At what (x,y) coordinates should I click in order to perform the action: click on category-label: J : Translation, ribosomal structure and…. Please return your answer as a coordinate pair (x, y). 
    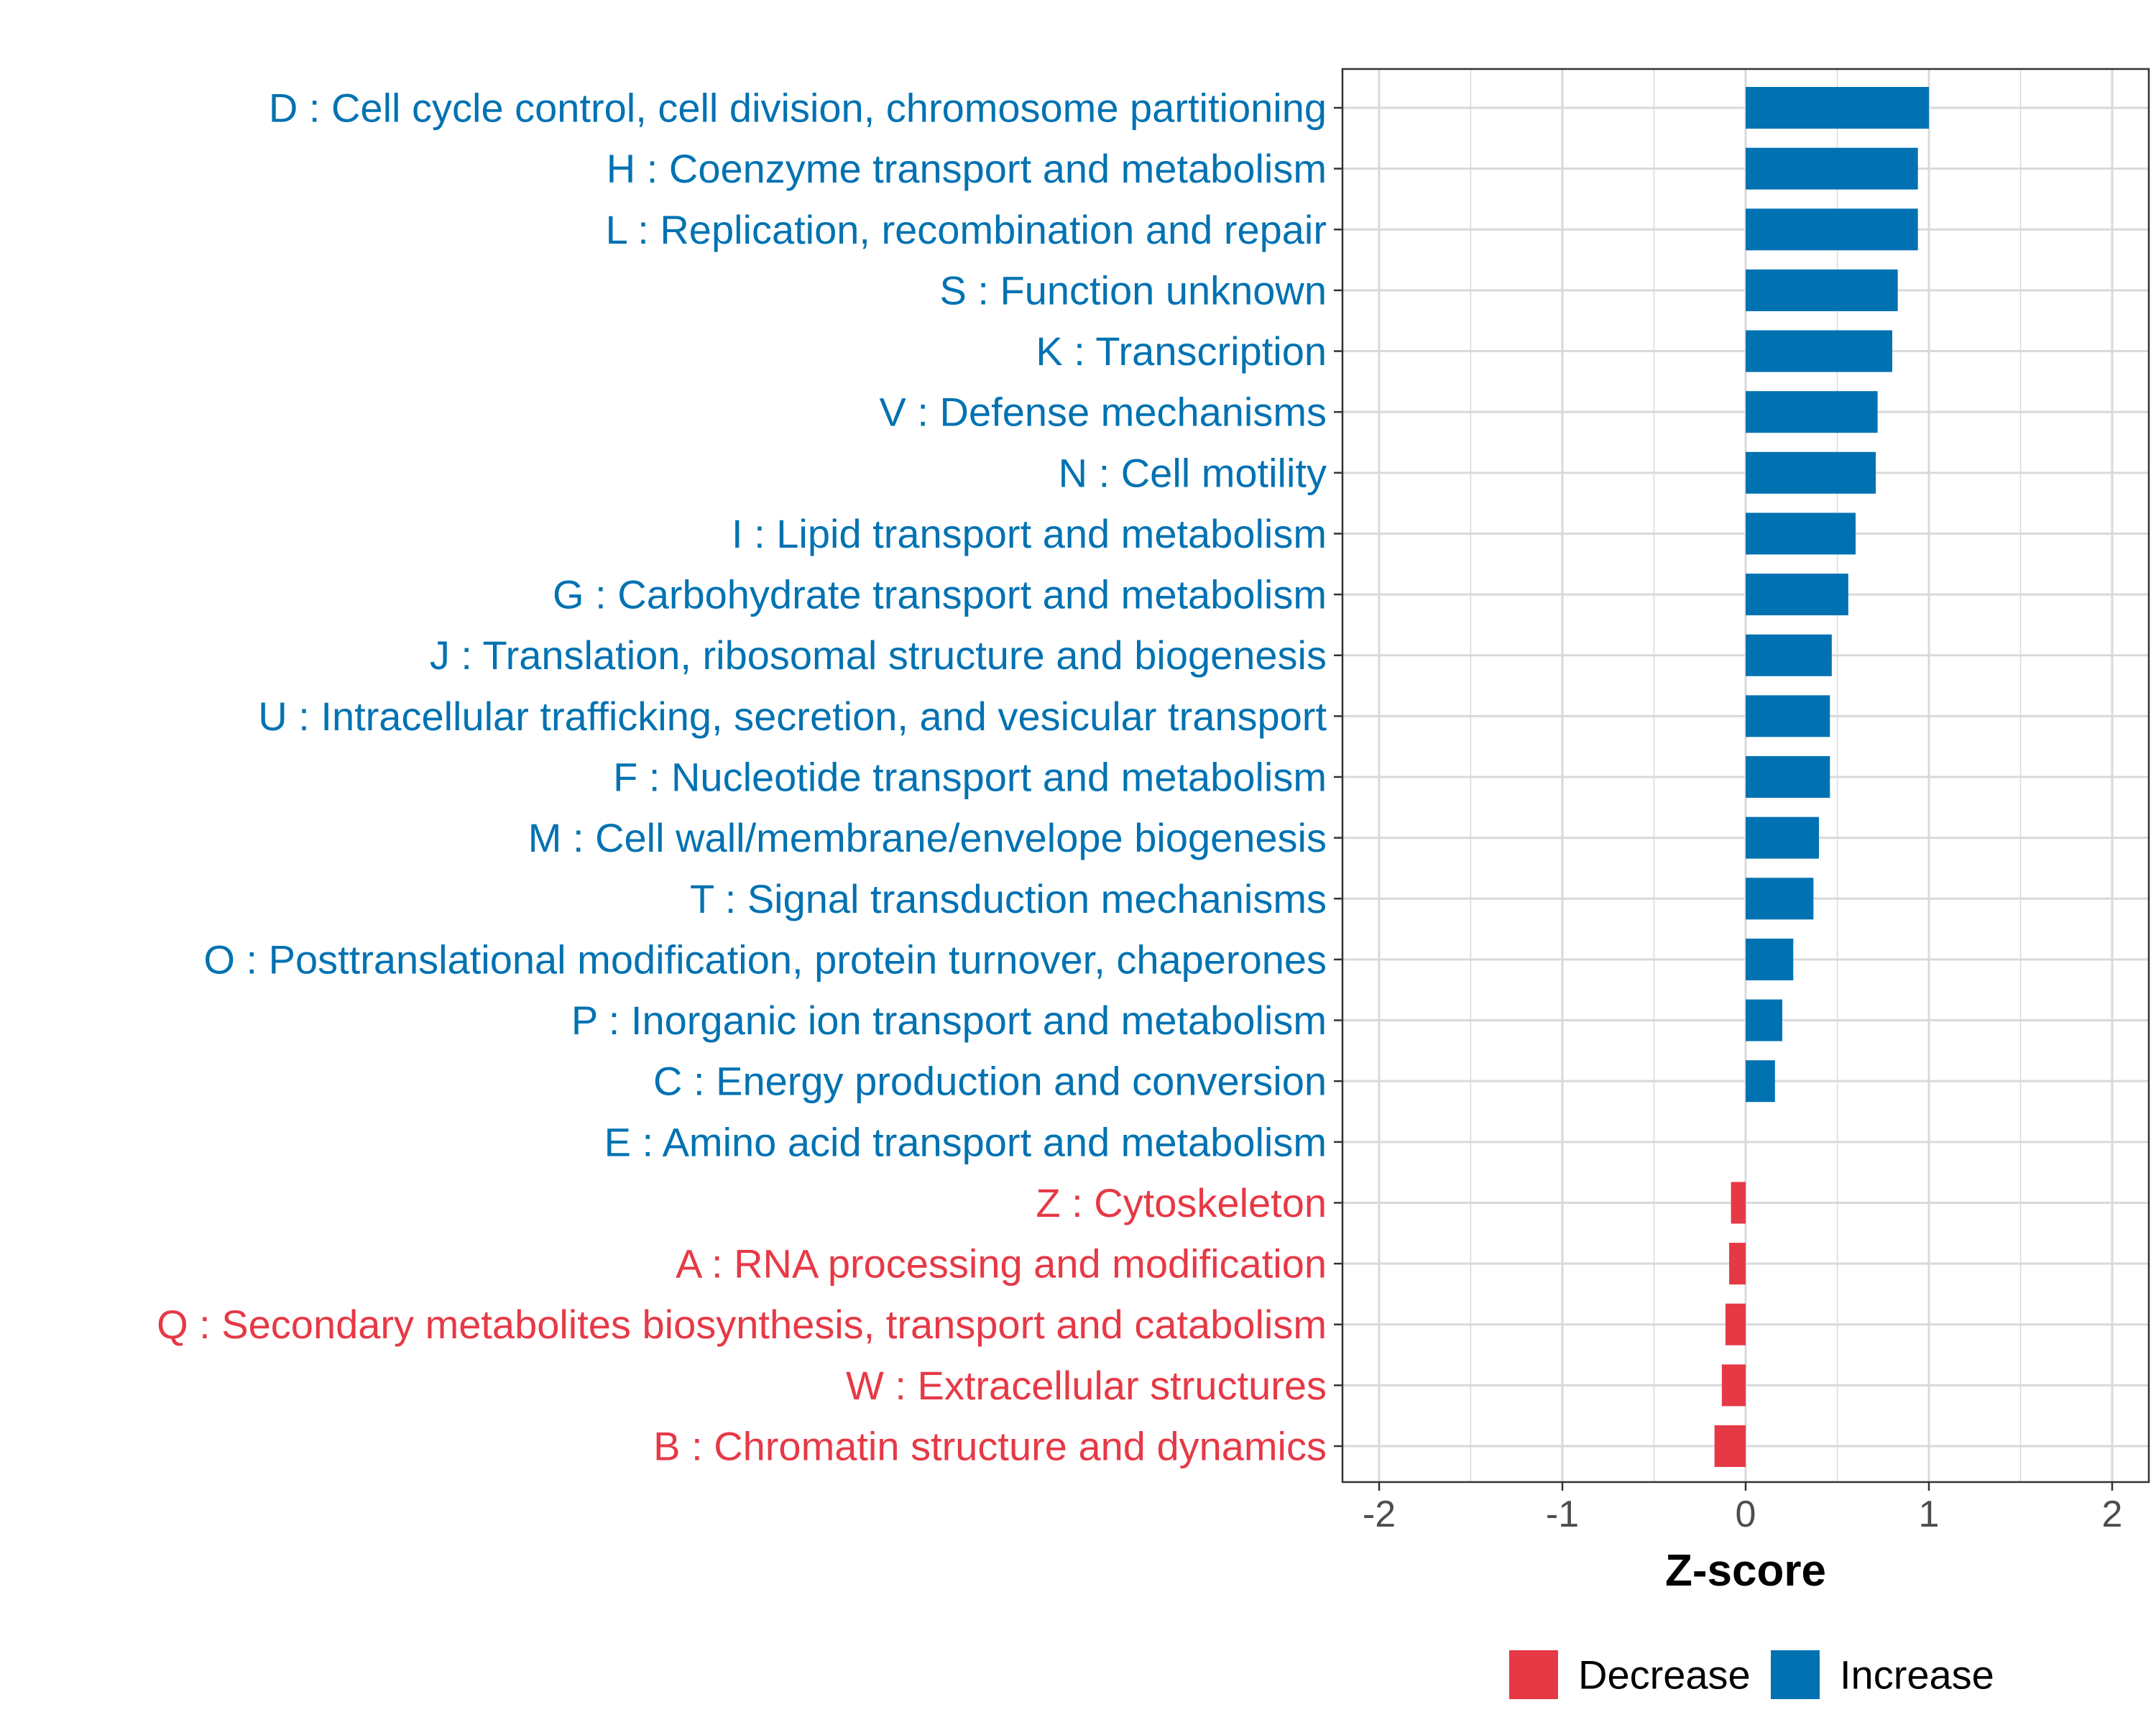
    Looking at the image, I should click on (878, 655).